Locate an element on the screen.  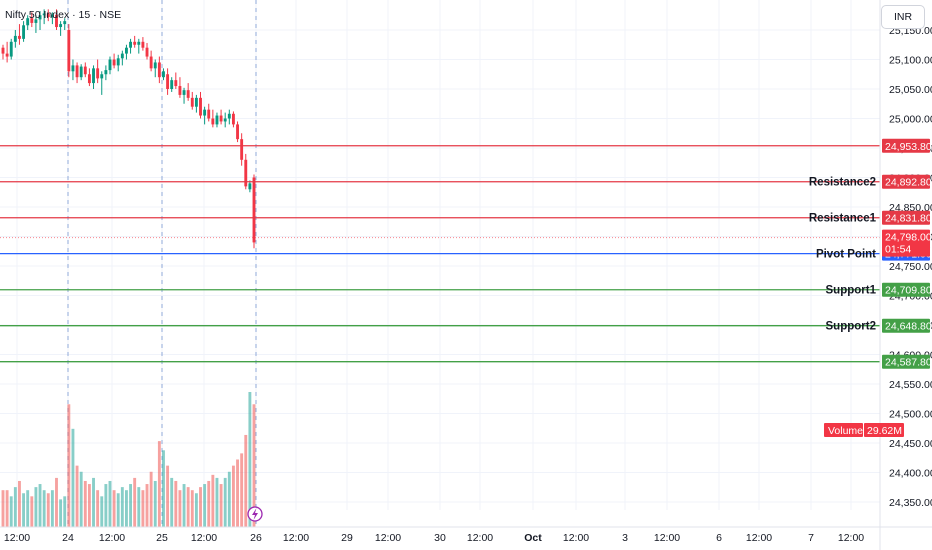
flash-icon is located at coordinates (255, 514).